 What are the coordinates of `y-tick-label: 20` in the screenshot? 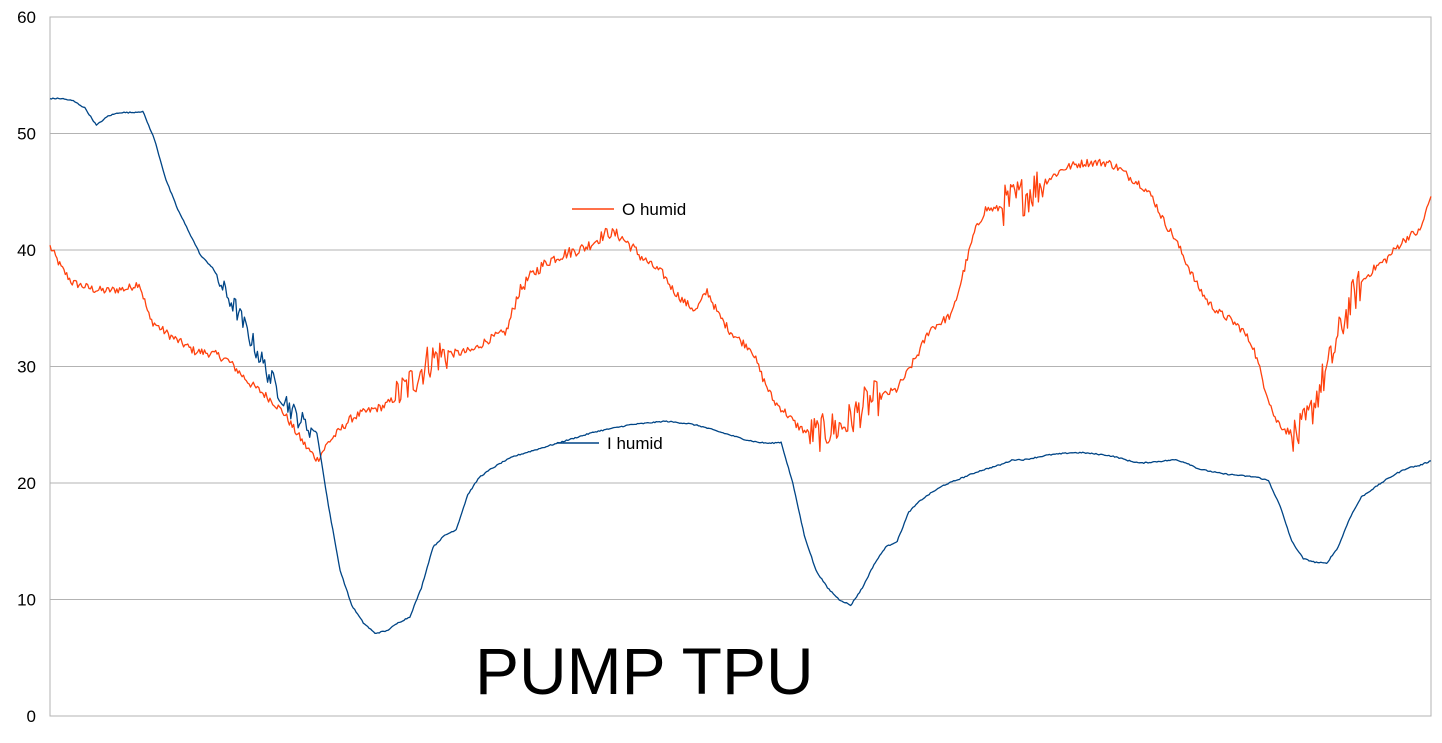 It's located at (26, 483).